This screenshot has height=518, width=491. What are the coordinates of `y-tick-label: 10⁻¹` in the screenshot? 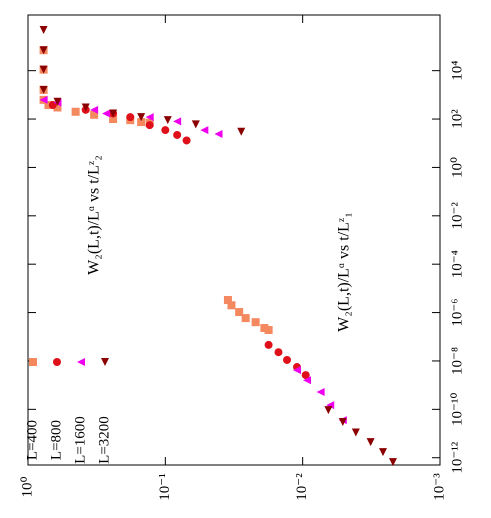 It's located at (165, 486).